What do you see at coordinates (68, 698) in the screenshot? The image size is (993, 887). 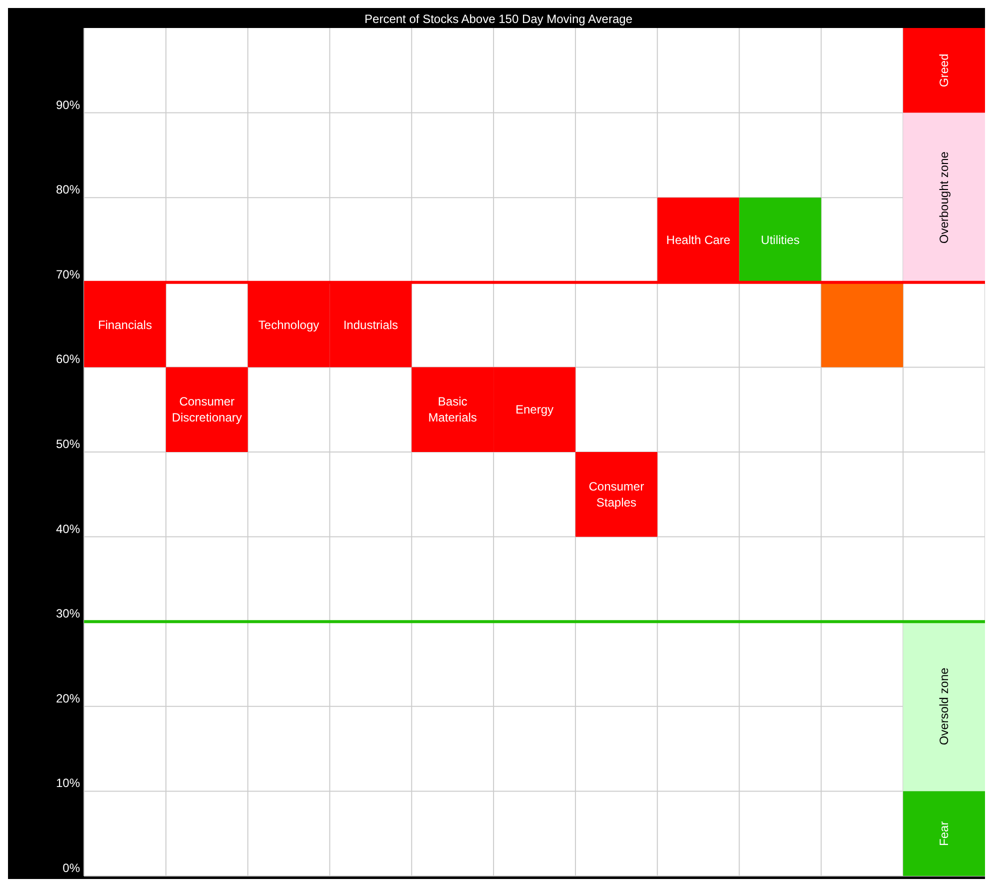 I see `y-tick-label: 20%` at bounding box center [68, 698].